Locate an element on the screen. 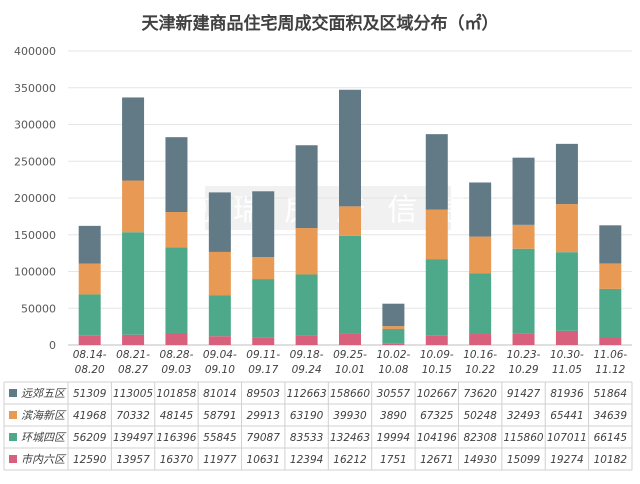 Image resolution: width=640 pixels, height=484 pixels. data-label: 116396 is located at coordinates (176, 438).